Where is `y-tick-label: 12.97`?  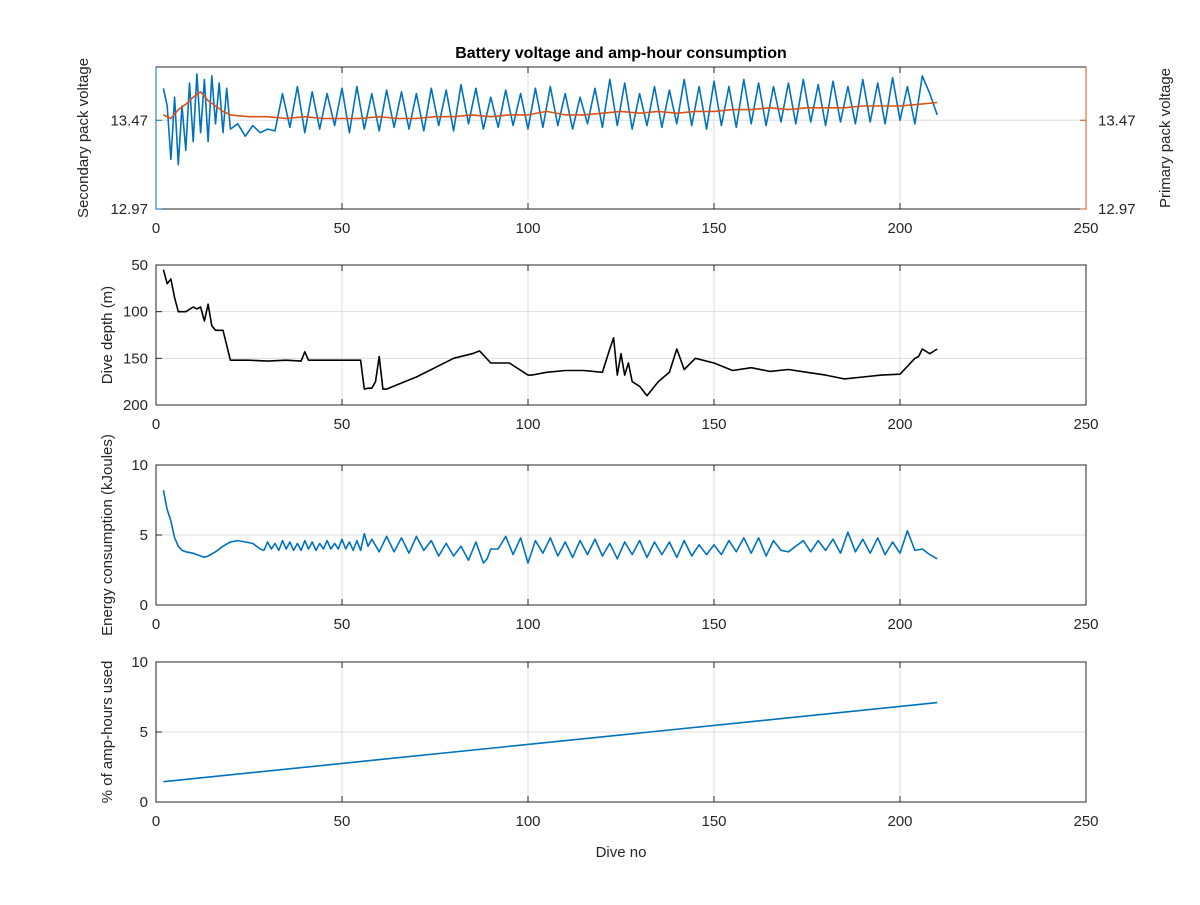
y-tick-label: 12.97 is located at coordinates (129, 209).